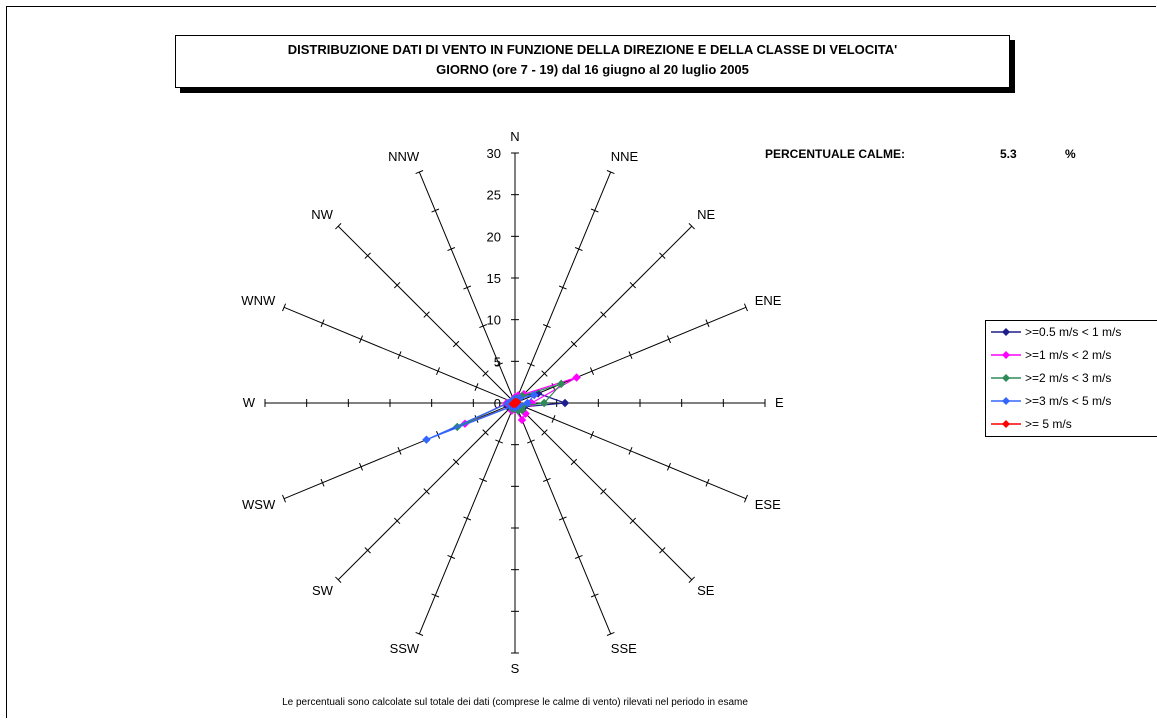 This screenshot has width=1157, height=720. Describe the element at coordinates (565, 403) in the screenshot. I see `data-point-0-e` at that location.